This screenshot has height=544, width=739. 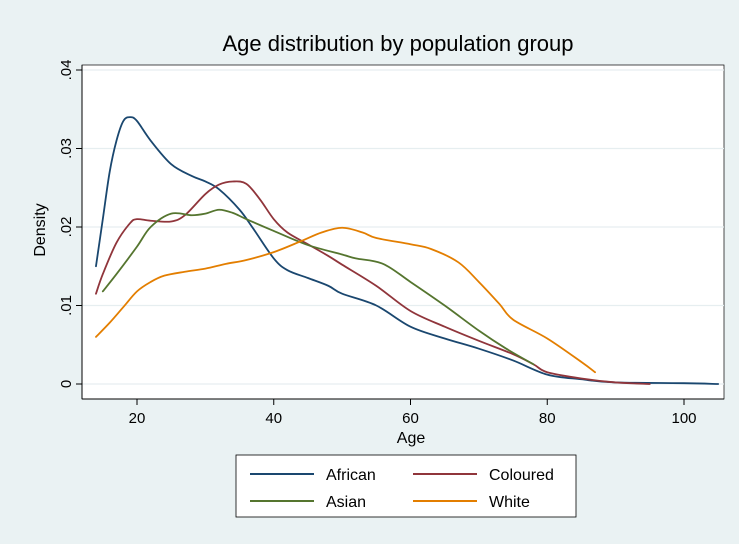 I want to click on x-axis: 20 40 60 80 100, so click(x=403, y=412).